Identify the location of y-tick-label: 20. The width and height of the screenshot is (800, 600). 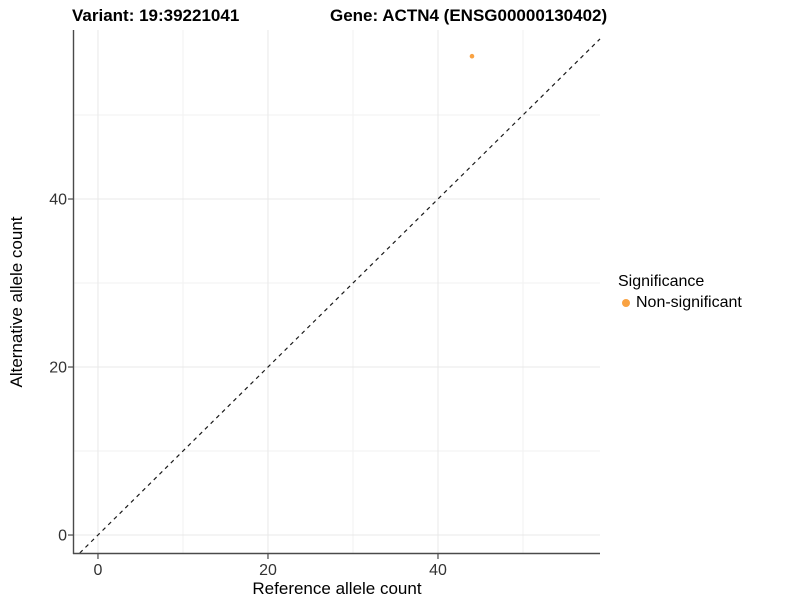
(58, 368).